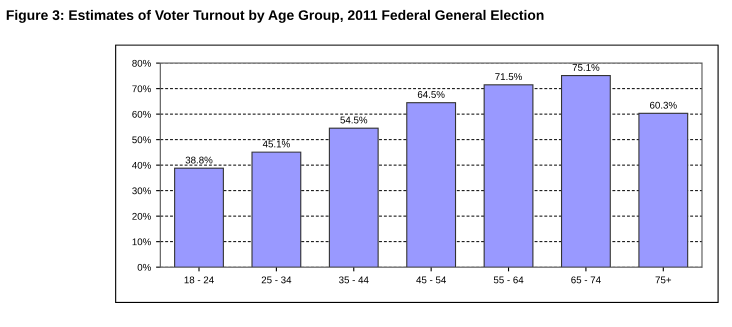 This screenshot has height=327, width=732. Describe the element at coordinates (141, 242) in the screenshot. I see `y-tick-label: 10%` at that location.